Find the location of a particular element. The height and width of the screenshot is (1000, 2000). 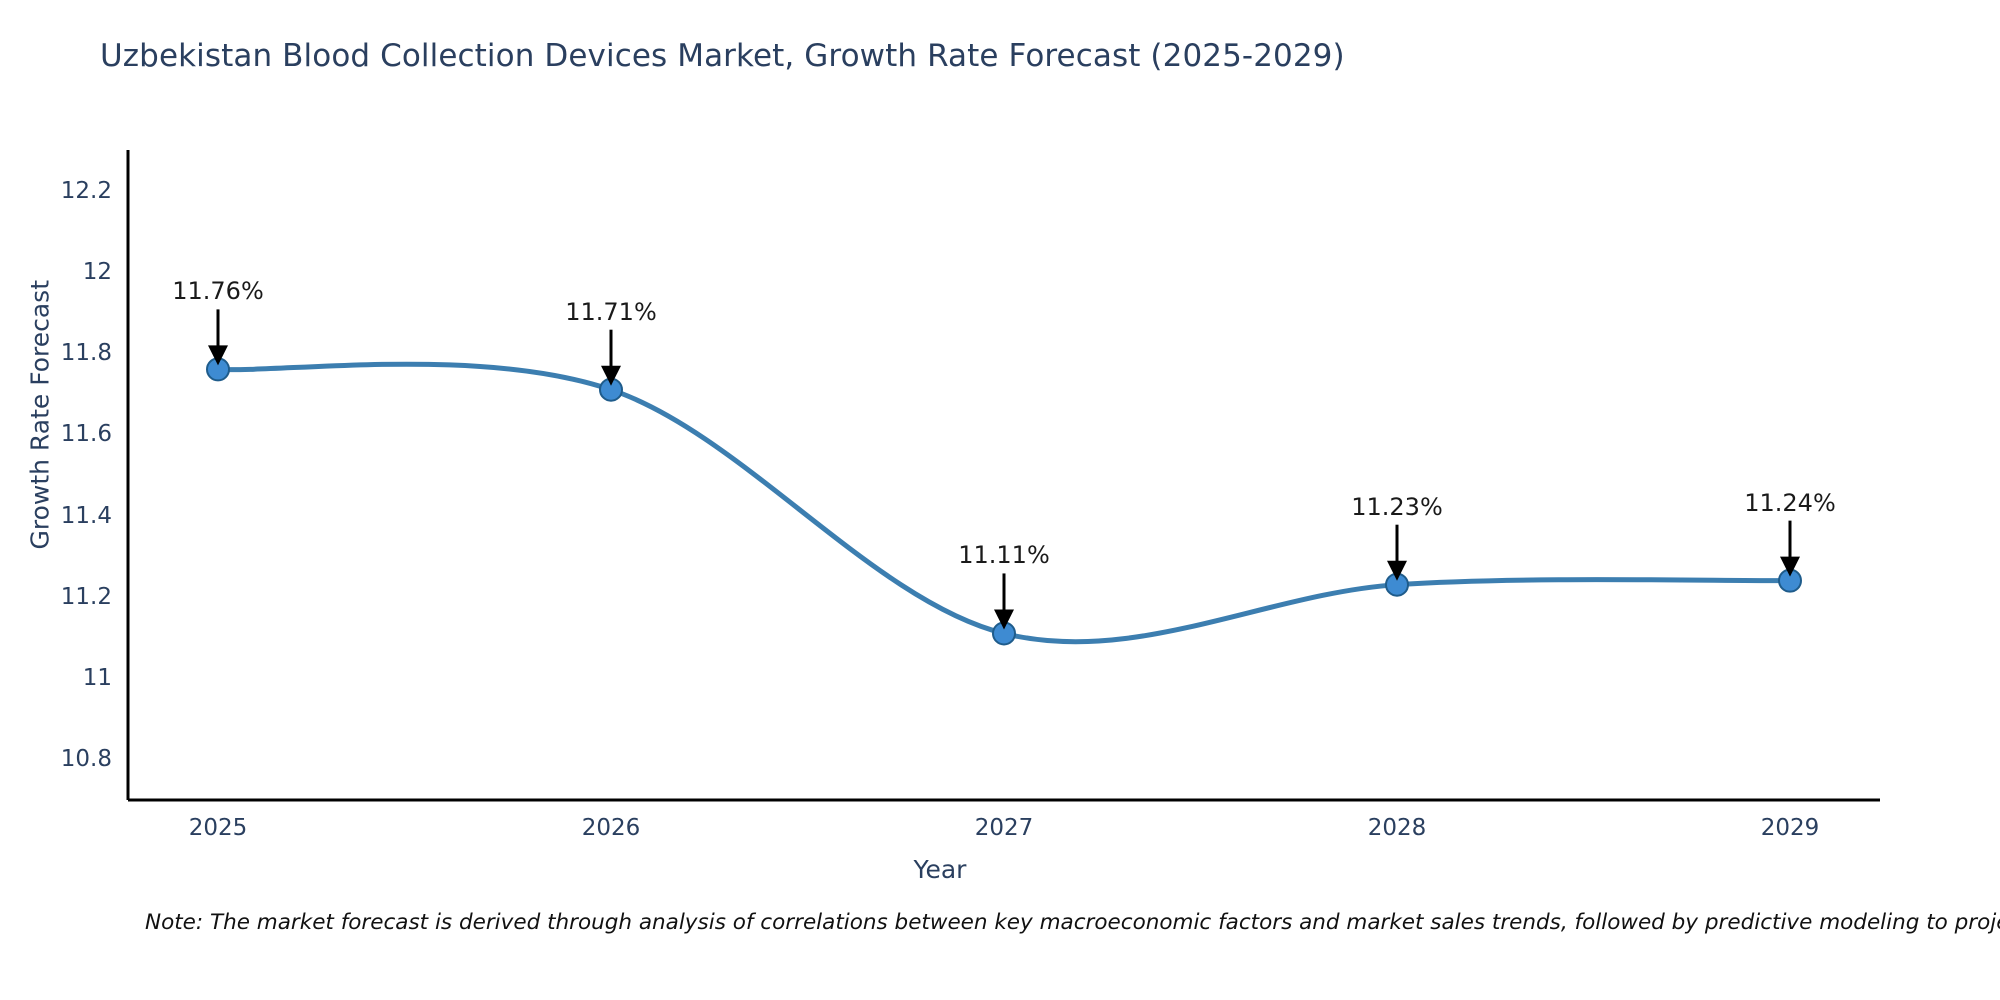

y-tick-label: 12 is located at coordinates (97, 271).